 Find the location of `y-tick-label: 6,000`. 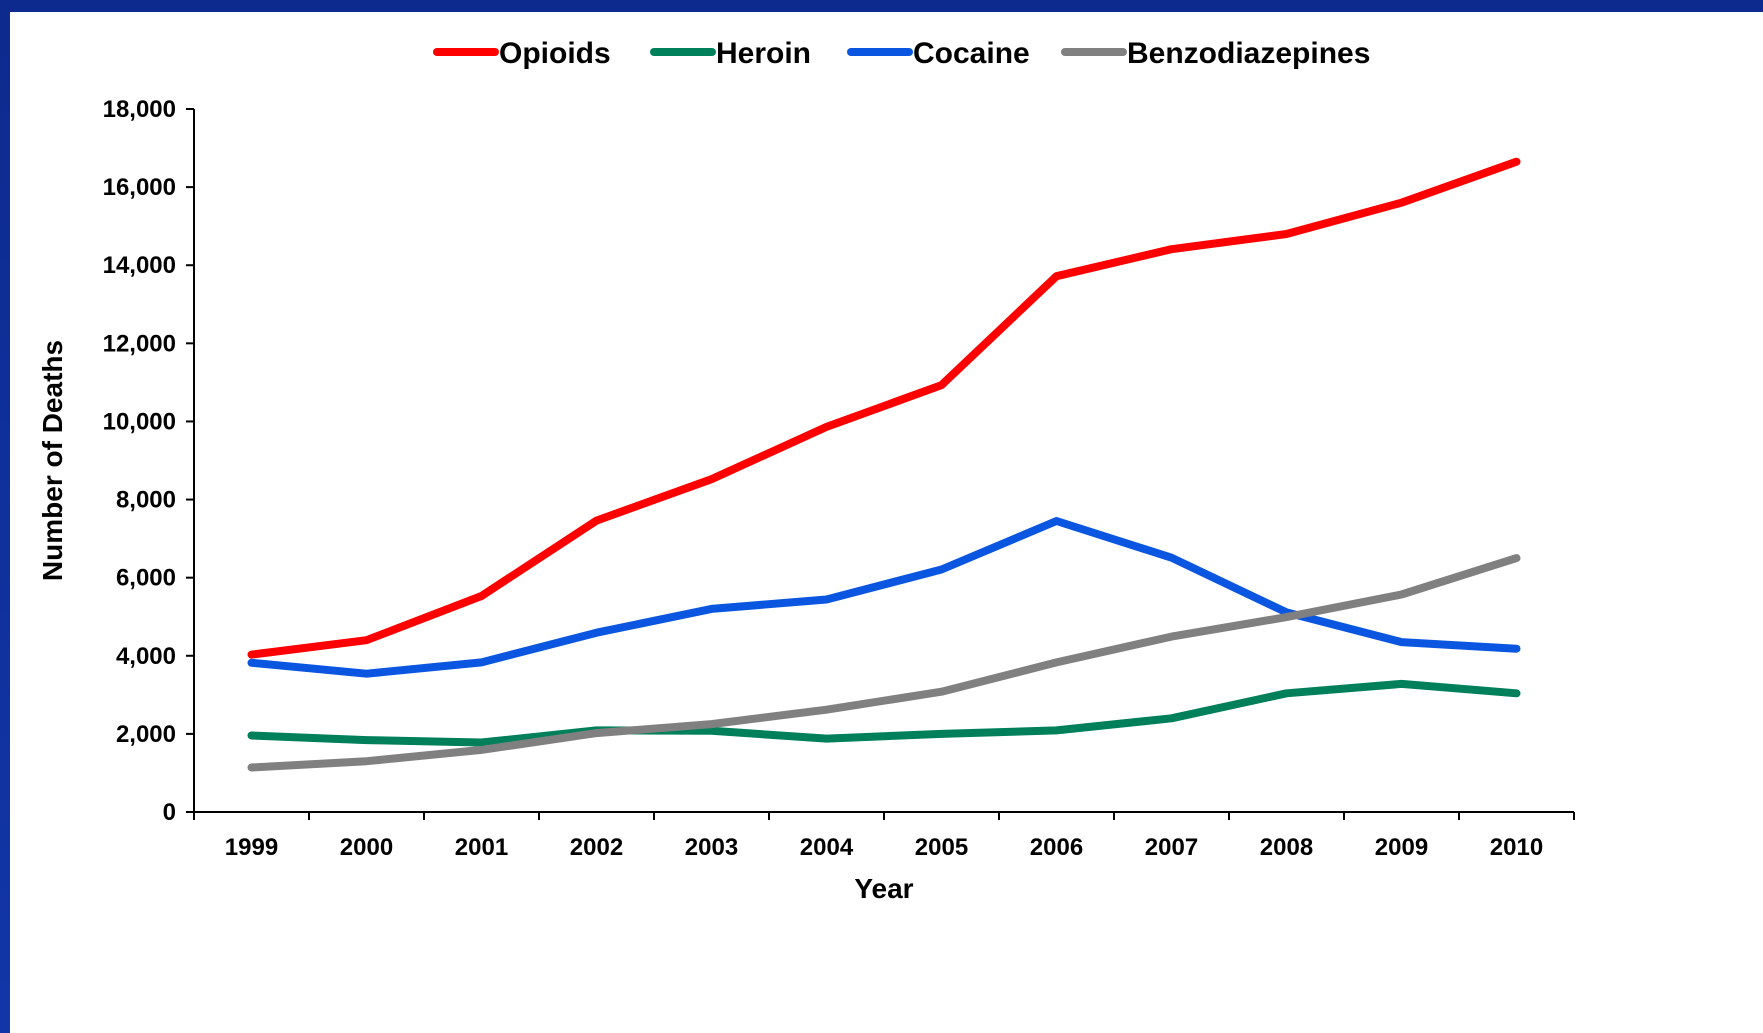

y-tick-label: 6,000 is located at coordinates (146, 578).